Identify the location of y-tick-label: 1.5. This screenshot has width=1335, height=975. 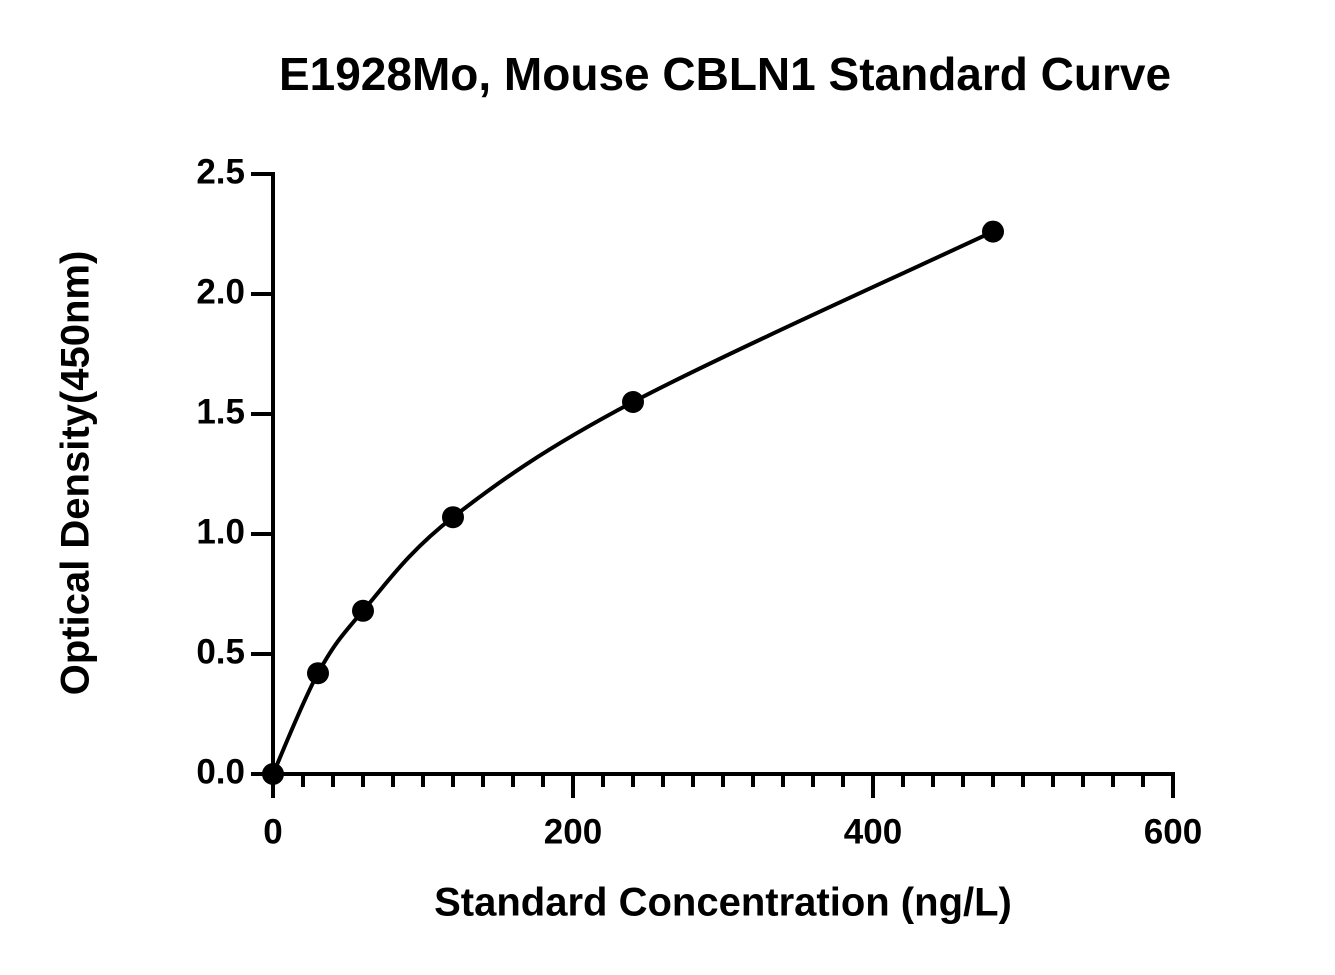
(220, 411).